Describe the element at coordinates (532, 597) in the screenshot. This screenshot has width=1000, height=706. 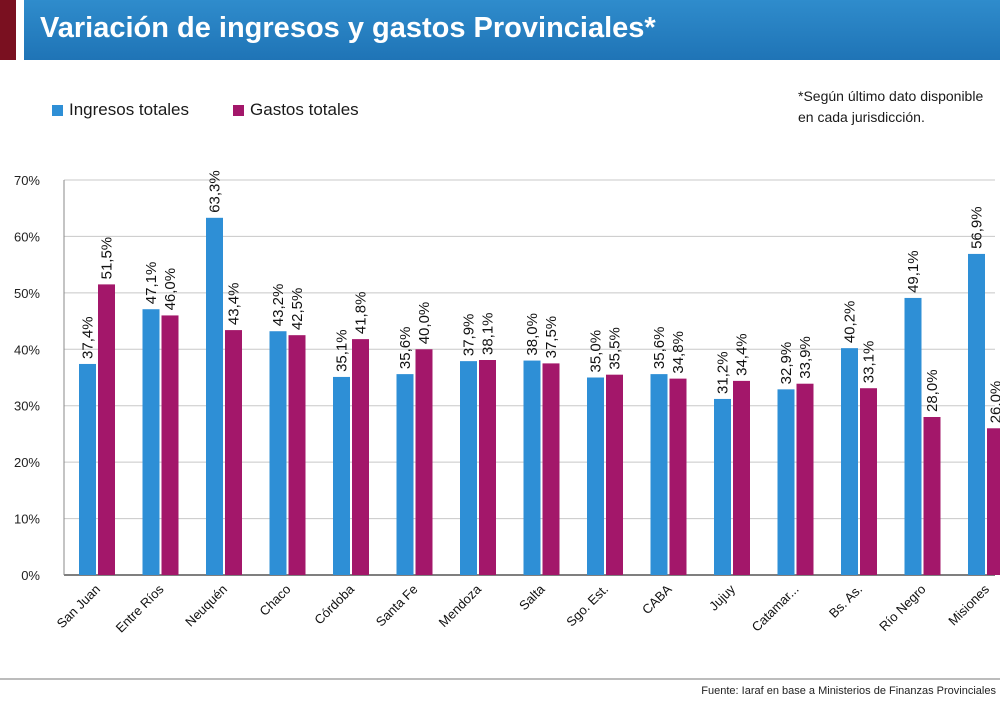
I see `x-tick-label: Salta` at that location.